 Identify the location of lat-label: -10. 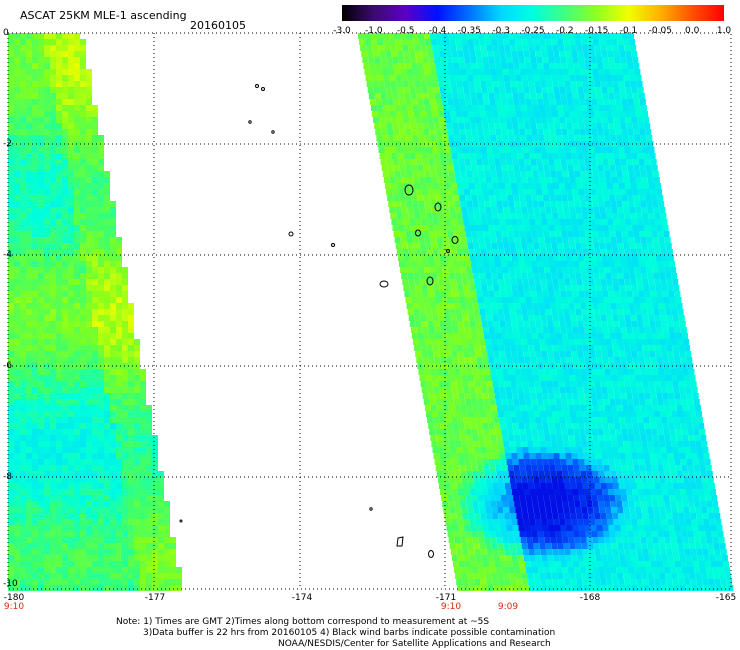
(10, 584).